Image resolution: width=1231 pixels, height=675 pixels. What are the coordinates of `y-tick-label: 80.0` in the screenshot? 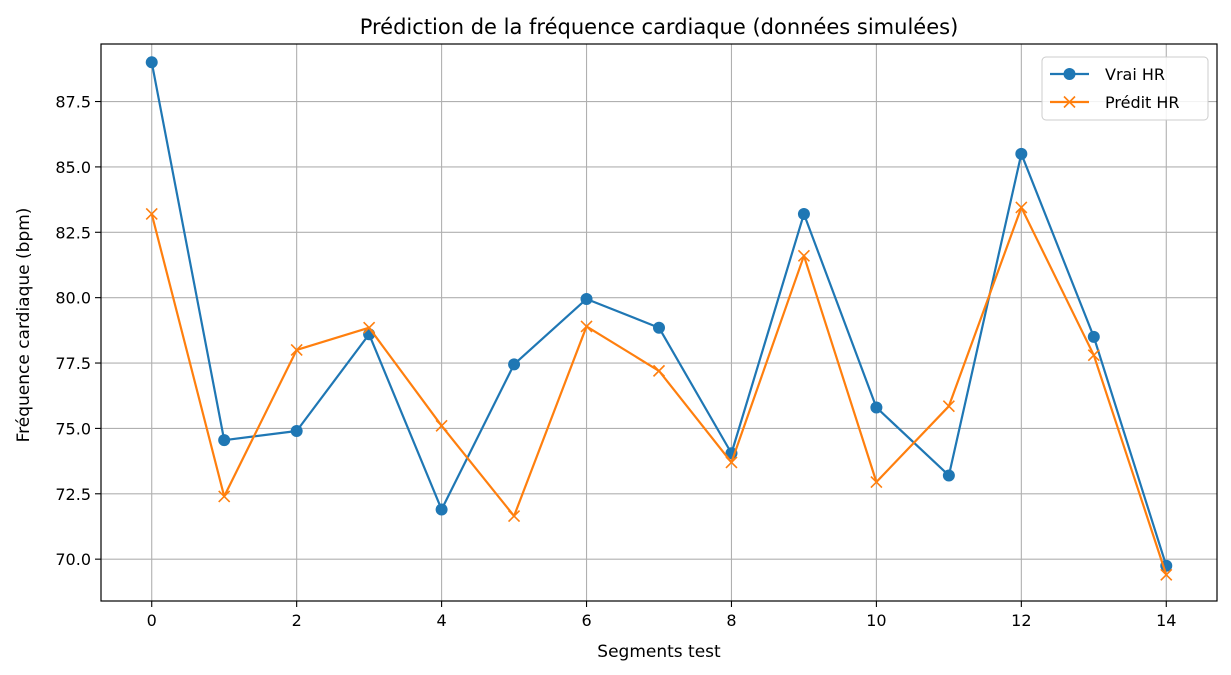 It's located at (73, 298).